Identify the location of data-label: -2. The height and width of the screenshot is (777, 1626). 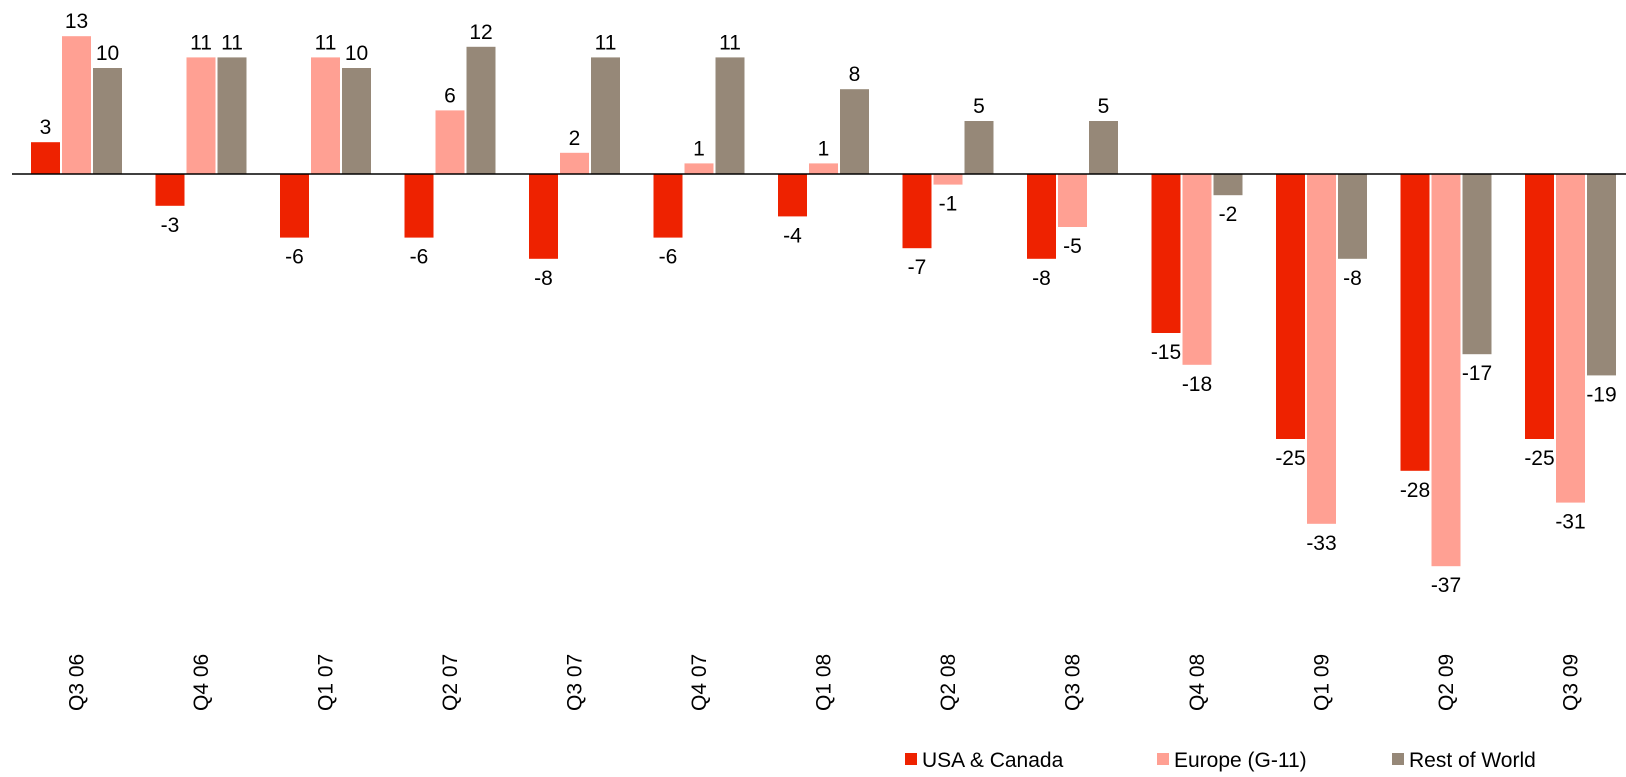
(1228, 214).